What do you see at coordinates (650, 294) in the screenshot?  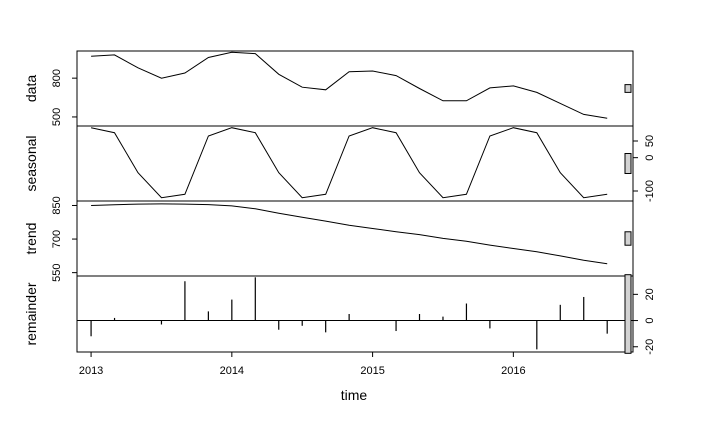 I see `remainder-y-tick-label: 20` at bounding box center [650, 294].